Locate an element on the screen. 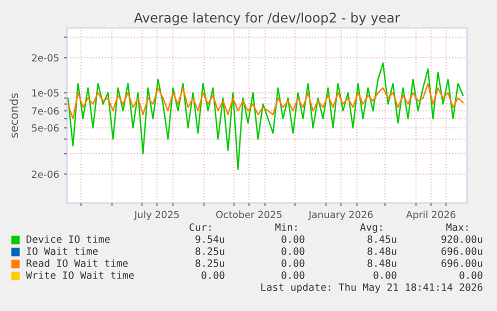  y-tick-label: 2e-06 is located at coordinates (45, 174).